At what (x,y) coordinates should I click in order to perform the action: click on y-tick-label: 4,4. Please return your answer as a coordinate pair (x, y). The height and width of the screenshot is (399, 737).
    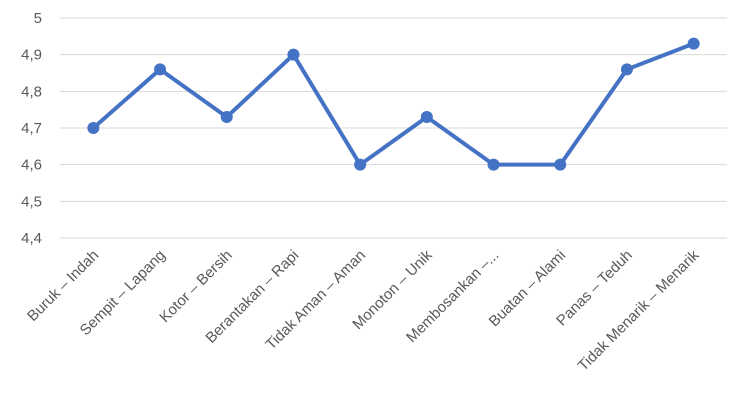
    Looking at the image, I should click on (31, 238).